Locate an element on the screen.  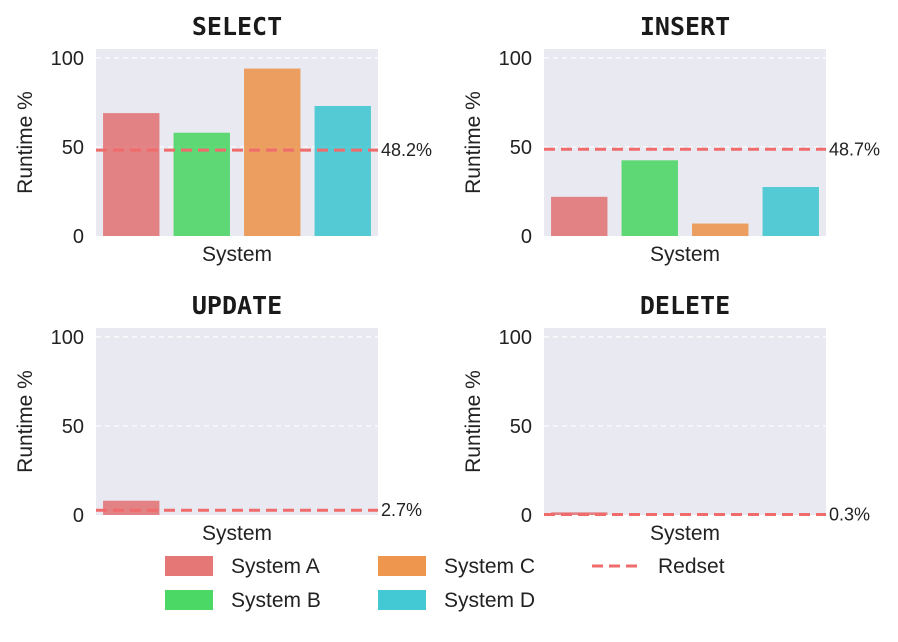
legend-label: System D is located at coordinates (489, 600).